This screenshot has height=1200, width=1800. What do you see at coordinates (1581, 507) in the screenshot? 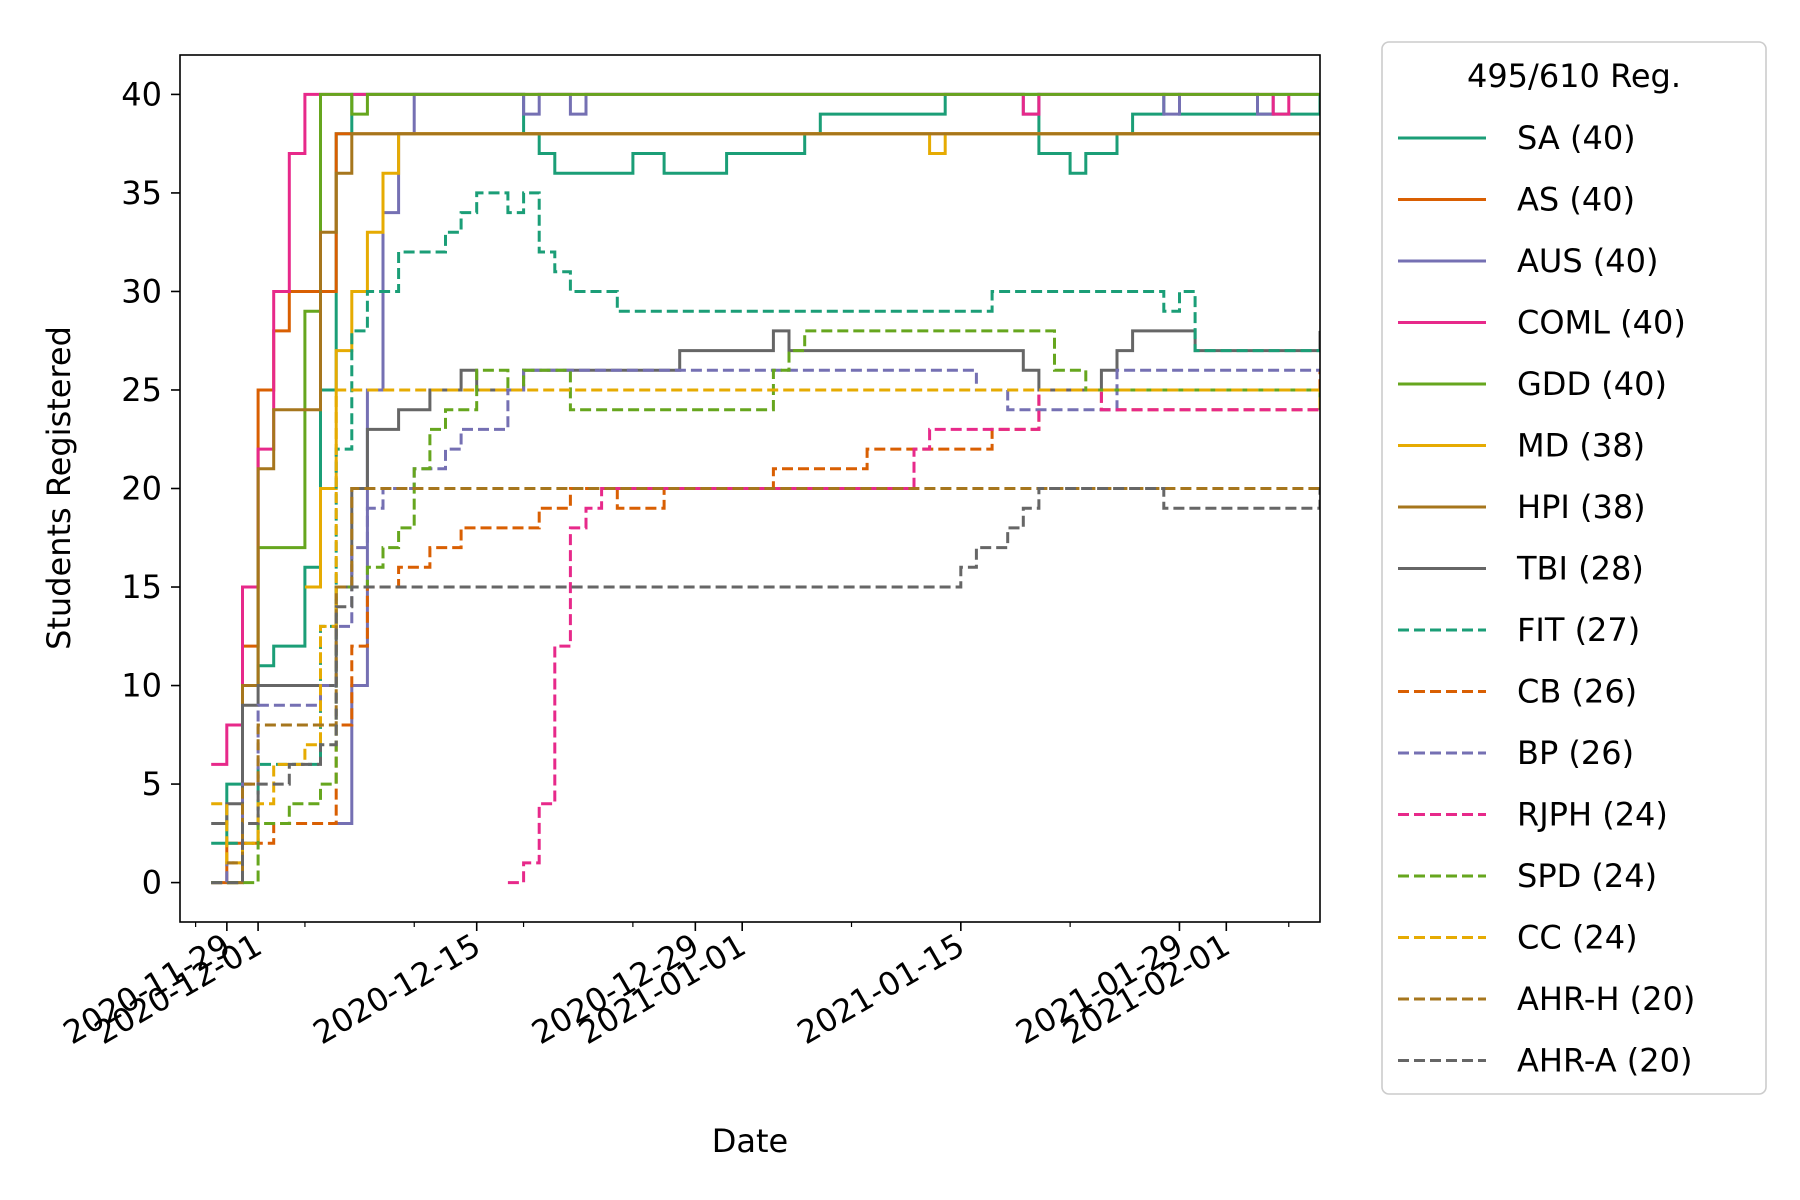
I see `legend-label: HPI (38)` at bounding box center [1581, 507].